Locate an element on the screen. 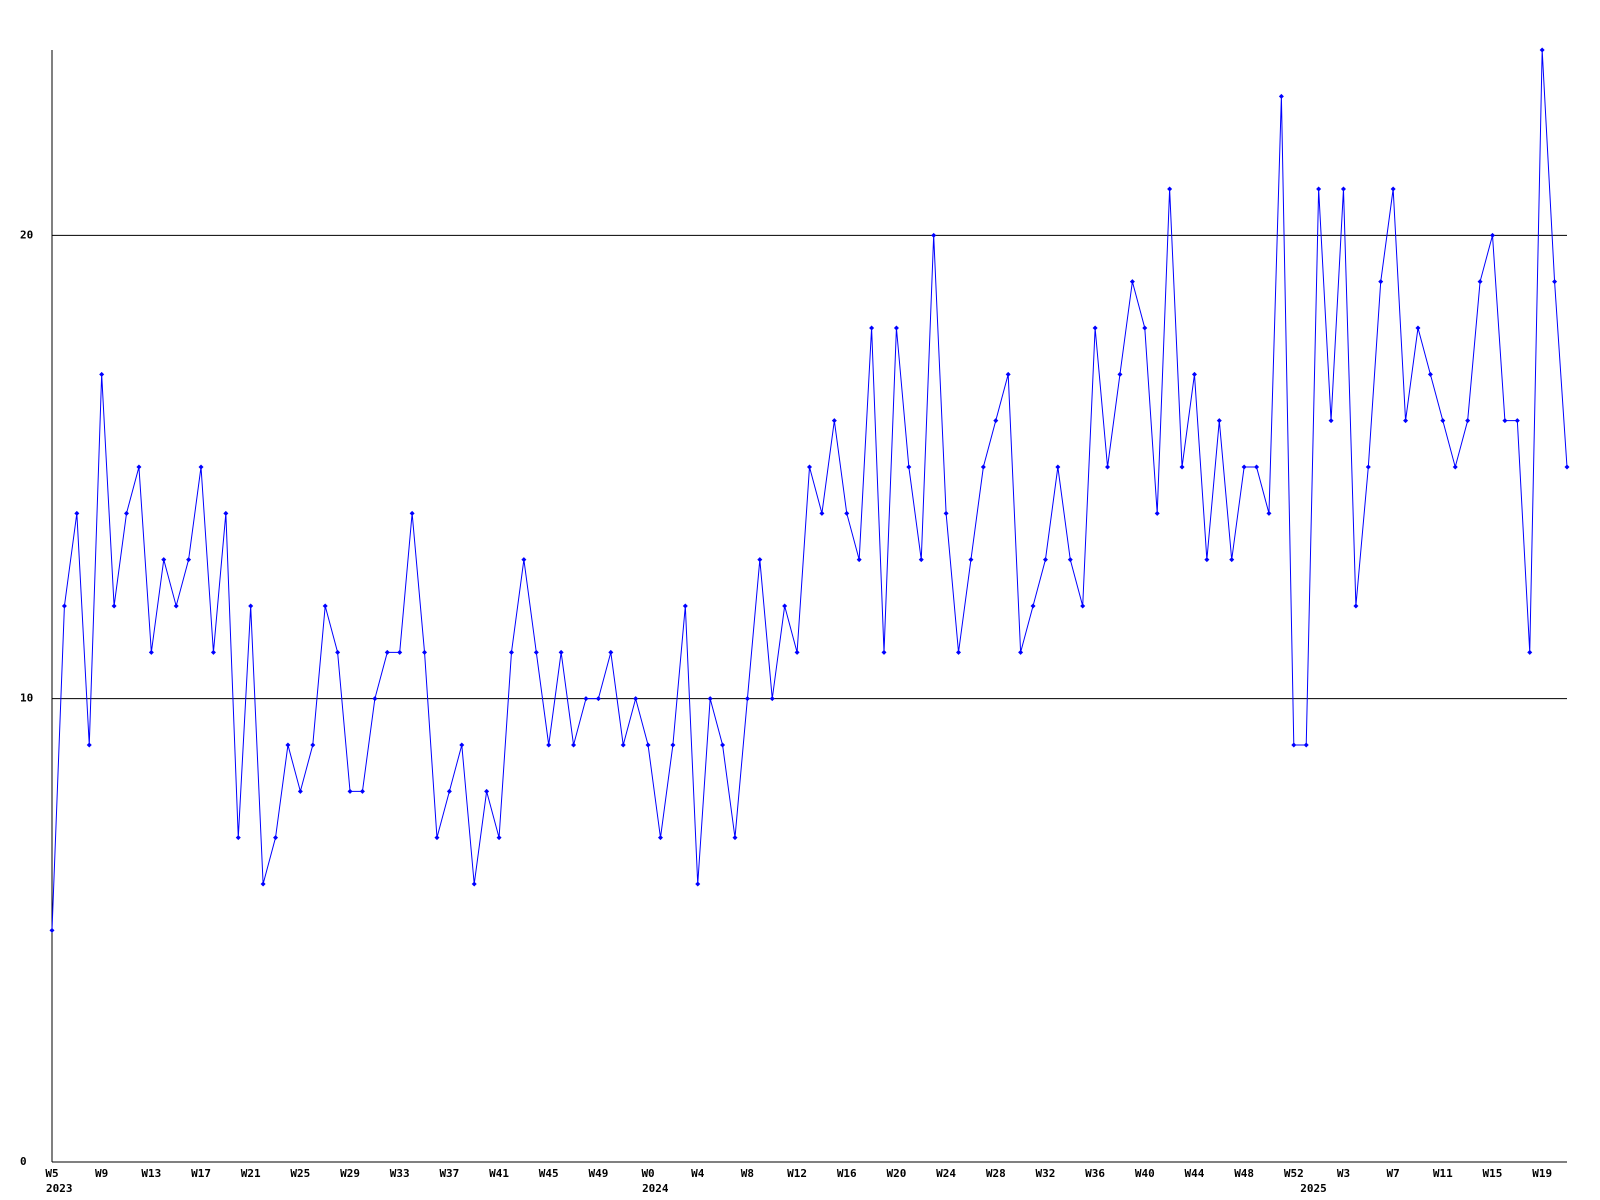 The height and width of the screenshot is (1200, 1600). y-tick-label: 10 is located at coordinates (26, 698).